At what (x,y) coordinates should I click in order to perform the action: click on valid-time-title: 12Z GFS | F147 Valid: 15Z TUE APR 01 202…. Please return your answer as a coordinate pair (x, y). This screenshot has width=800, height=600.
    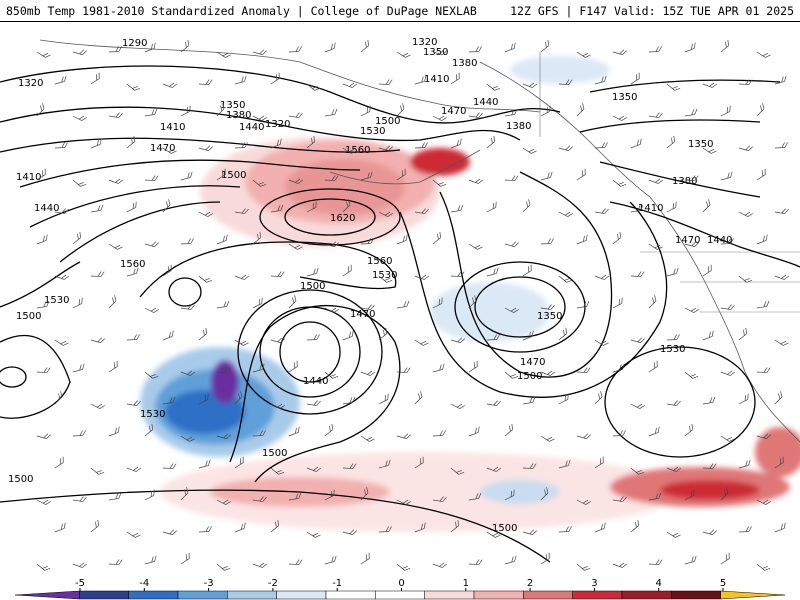
    Looking at the image, I should click on (652, 11).